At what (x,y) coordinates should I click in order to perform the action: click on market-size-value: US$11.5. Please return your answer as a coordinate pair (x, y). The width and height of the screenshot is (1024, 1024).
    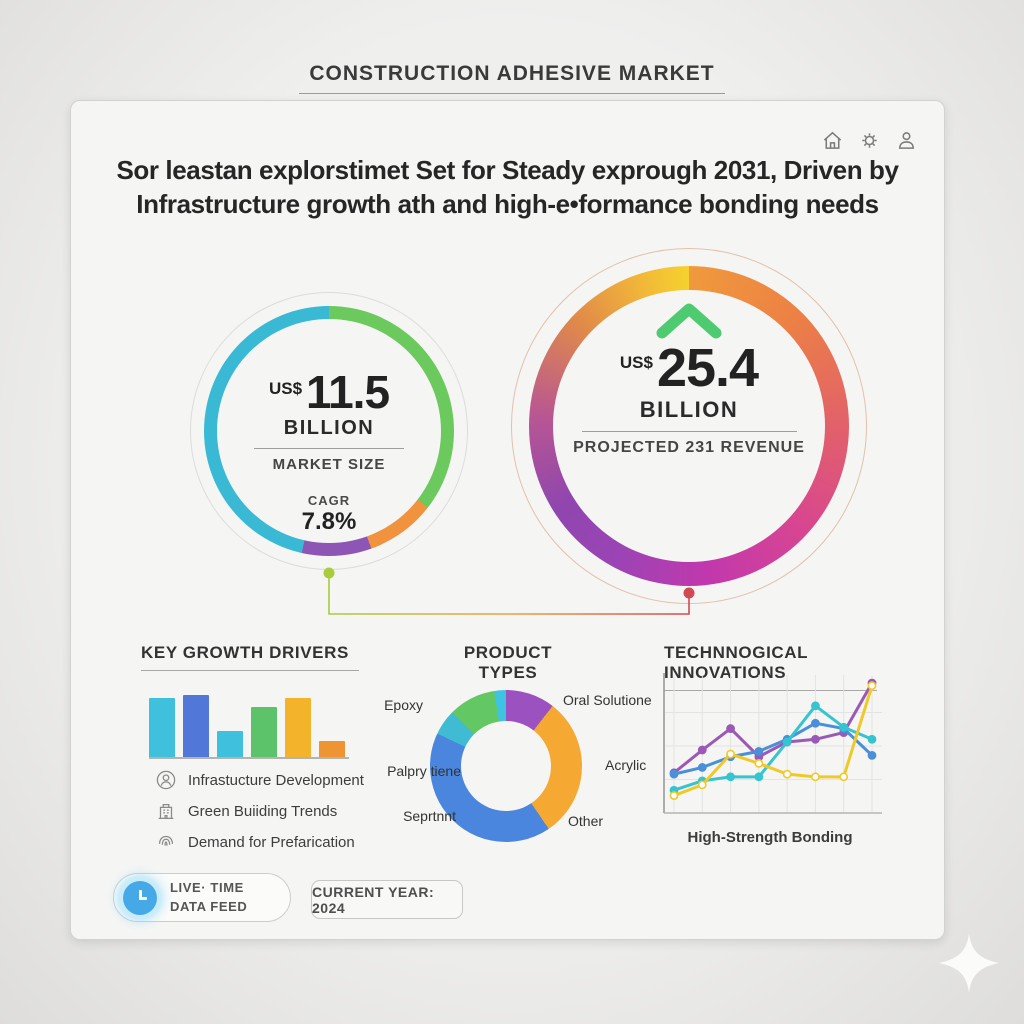
    Looking at the image, I should click on (329, 392).